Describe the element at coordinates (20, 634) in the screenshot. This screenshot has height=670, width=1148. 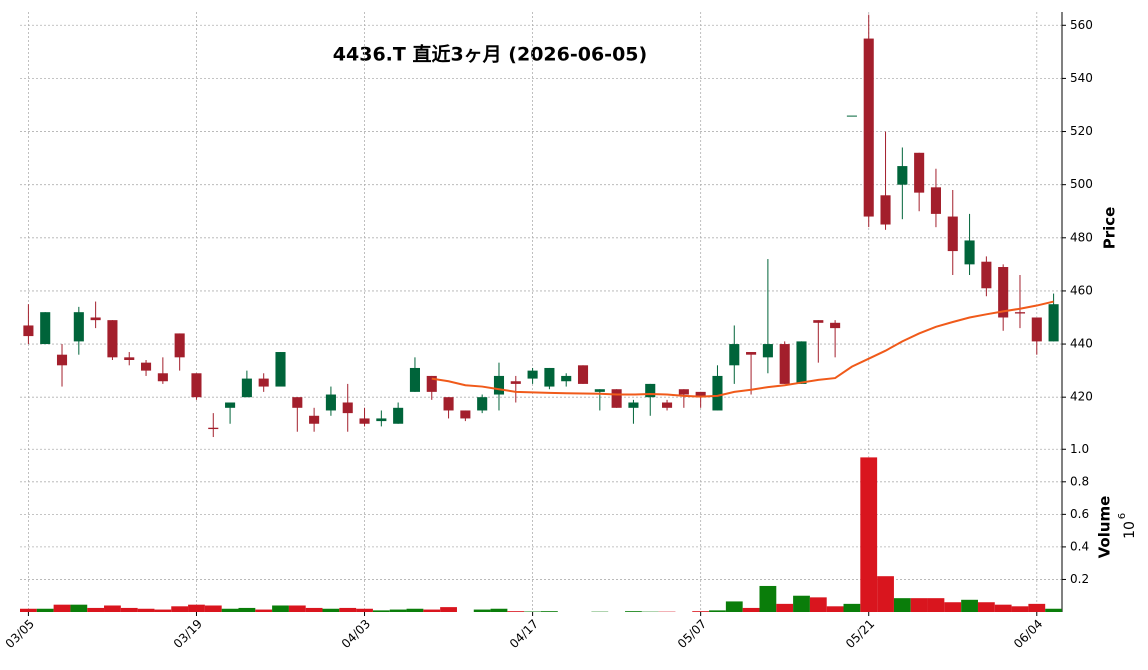
I see `x-tick-label: 03/05` at that location.